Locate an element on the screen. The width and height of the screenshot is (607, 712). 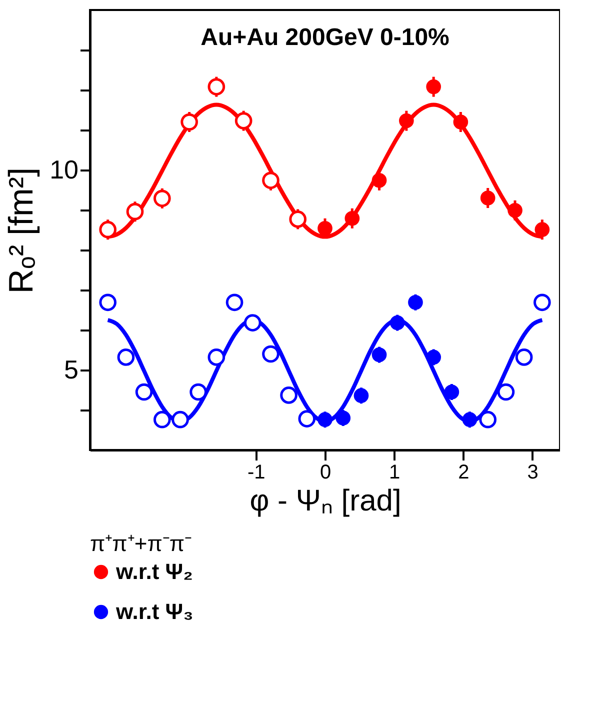
y-axis-title: Rₒ² [fm²] is located at coordinates (21, 230).